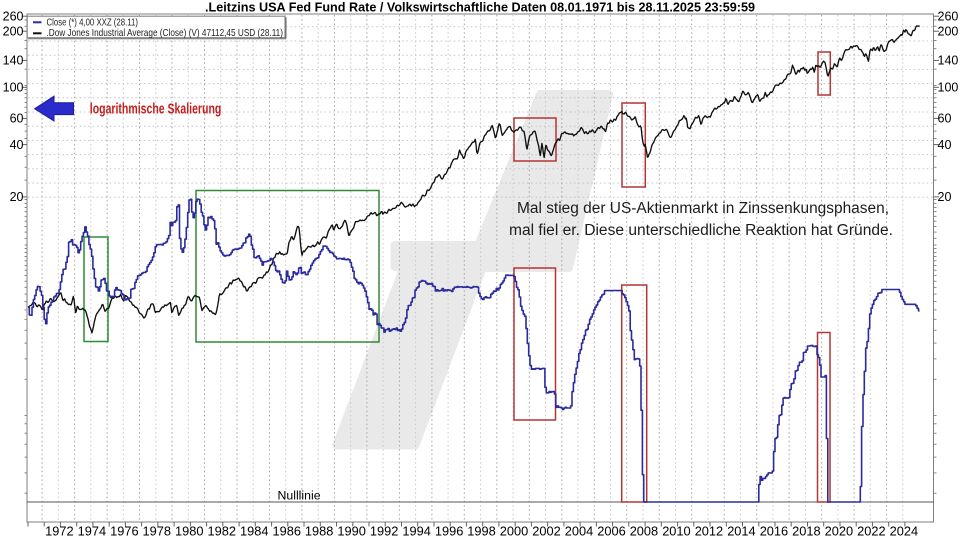 The width and height of the screenshot is (960, 545). Describe the element at coordinates (871, 531) in the screenshot. I see `svg-text: 2022` at that location.